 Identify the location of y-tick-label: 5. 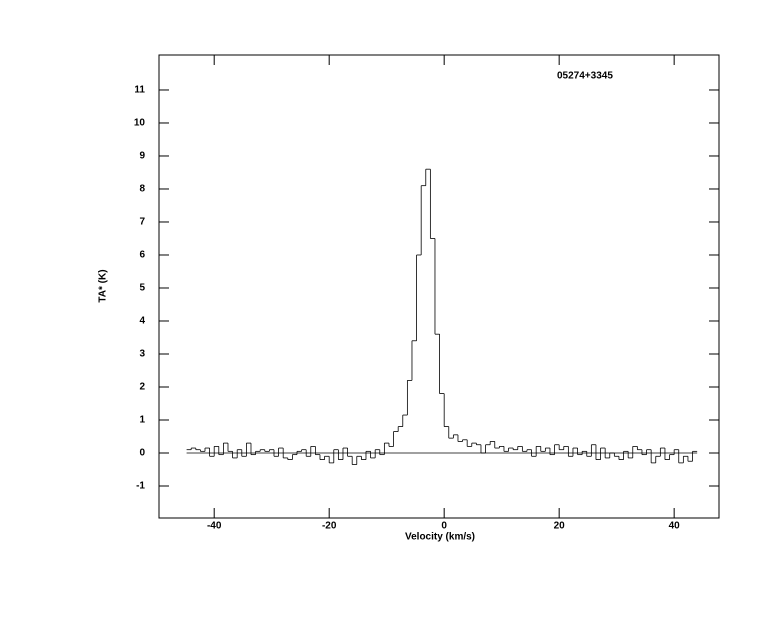
(142, 288).